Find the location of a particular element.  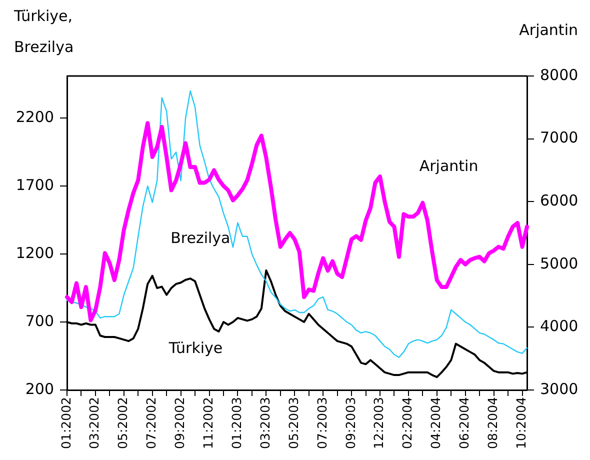

x-tick-label: 07:2002 is located at coordinates (151, 423).